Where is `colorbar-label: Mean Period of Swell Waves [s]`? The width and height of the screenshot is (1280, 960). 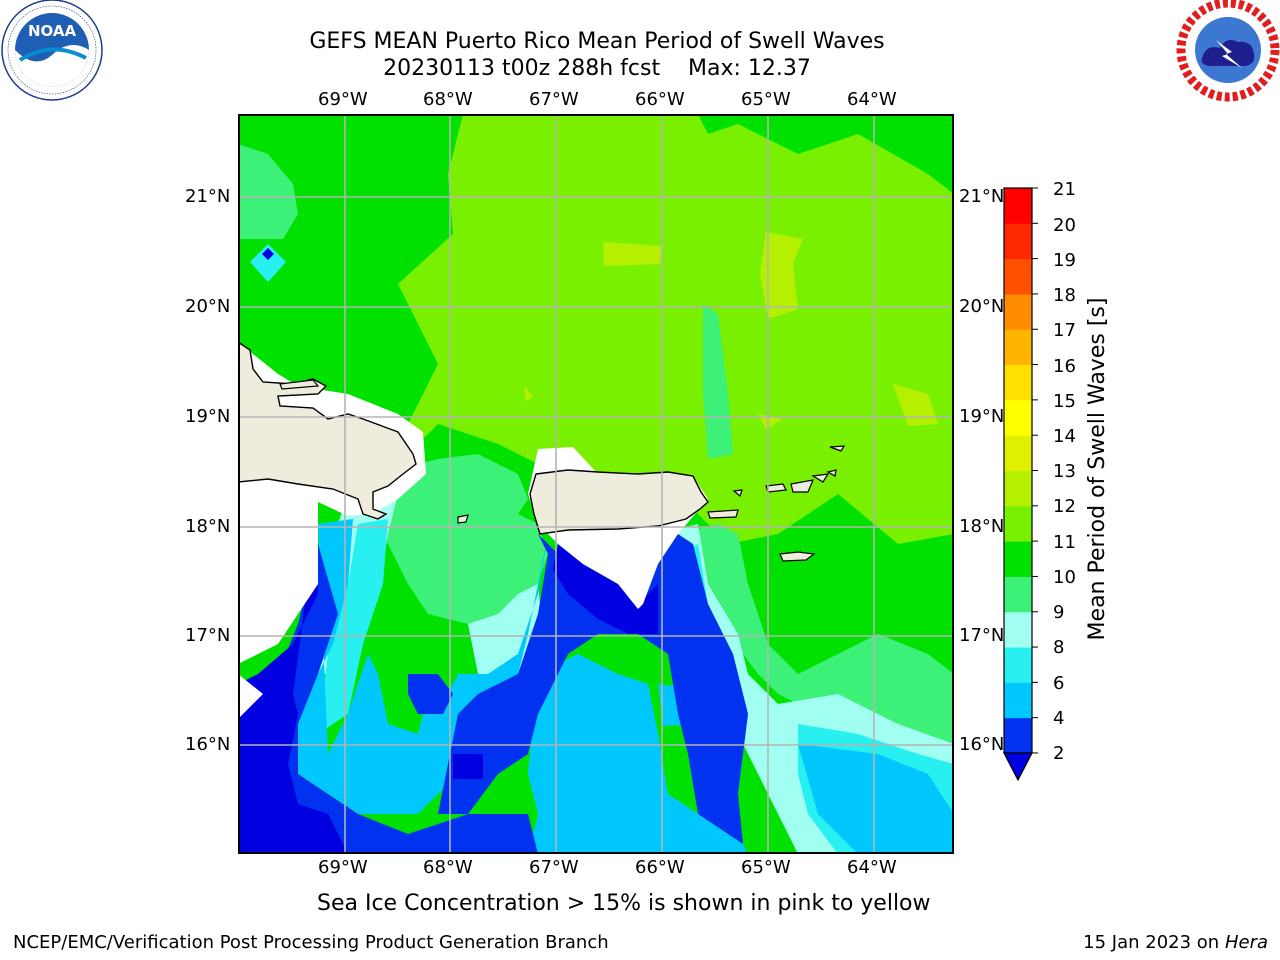 colorbar-label: Mean Period of Swell Waves [s] is located at coordinates (1097, 469).